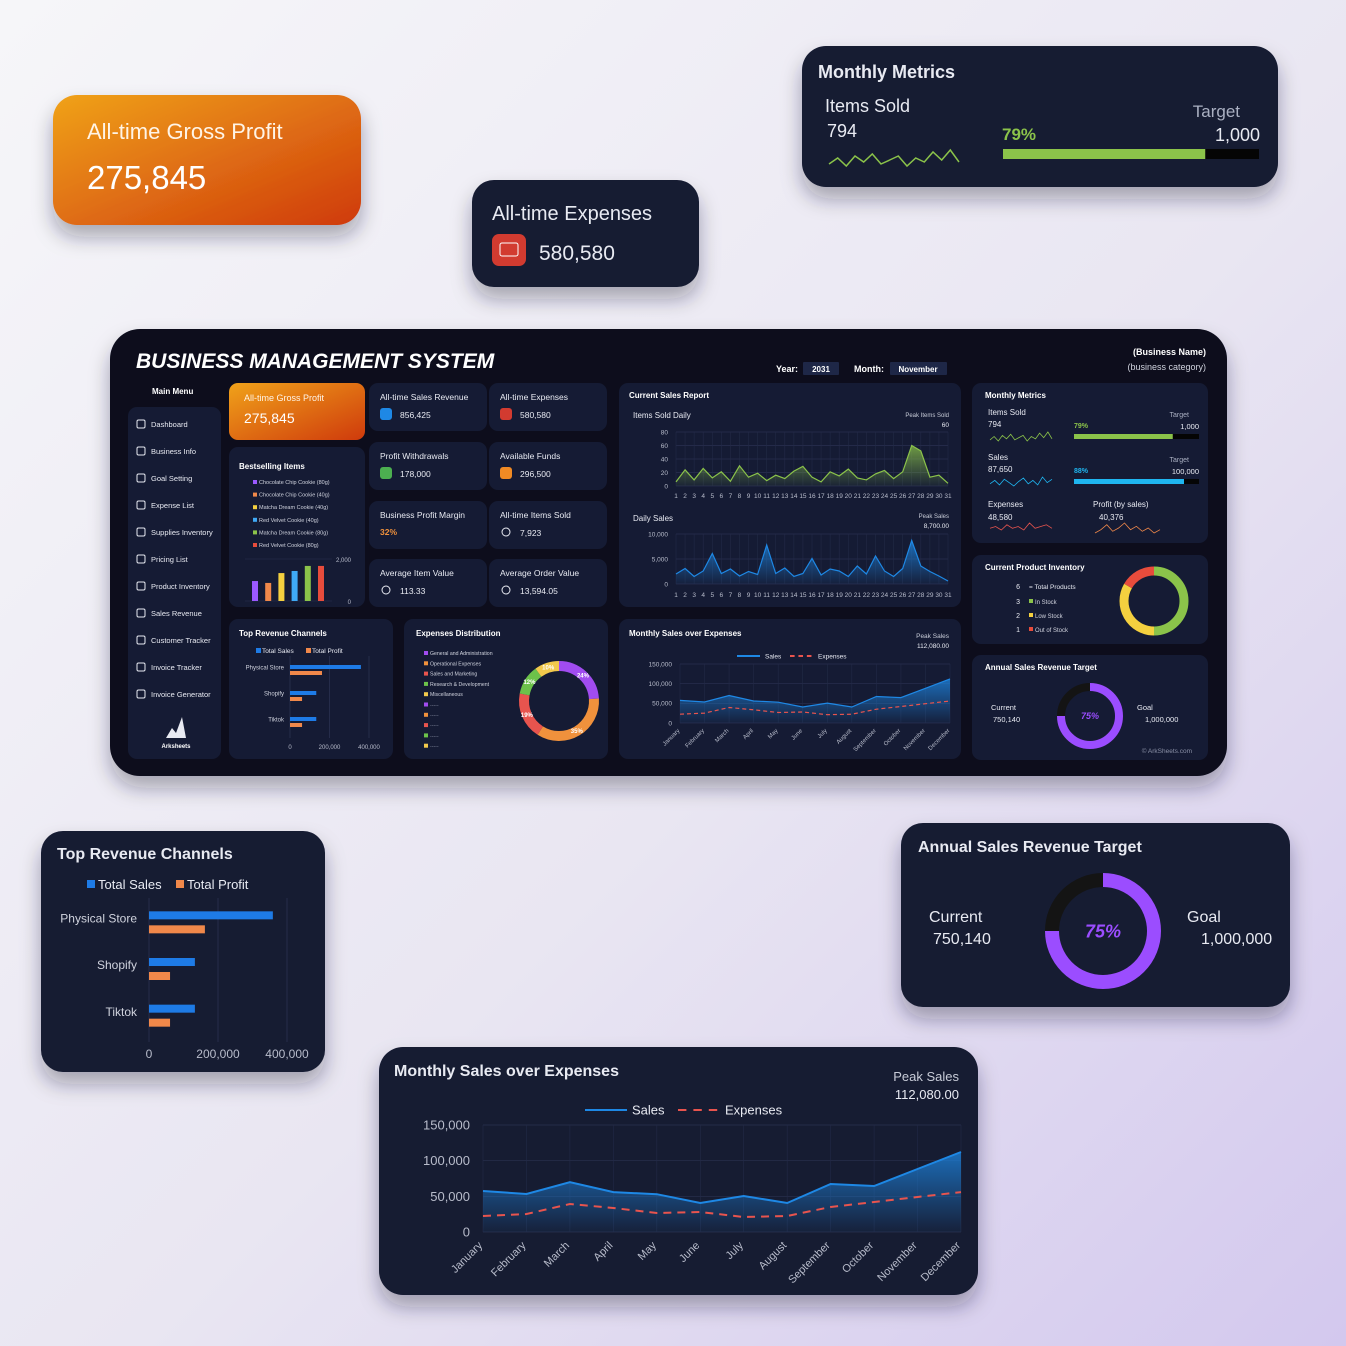 The width and height of the screenshot is (1346, 1346). I want to click on kpi-title: Average Order Value, so click(539, 573).